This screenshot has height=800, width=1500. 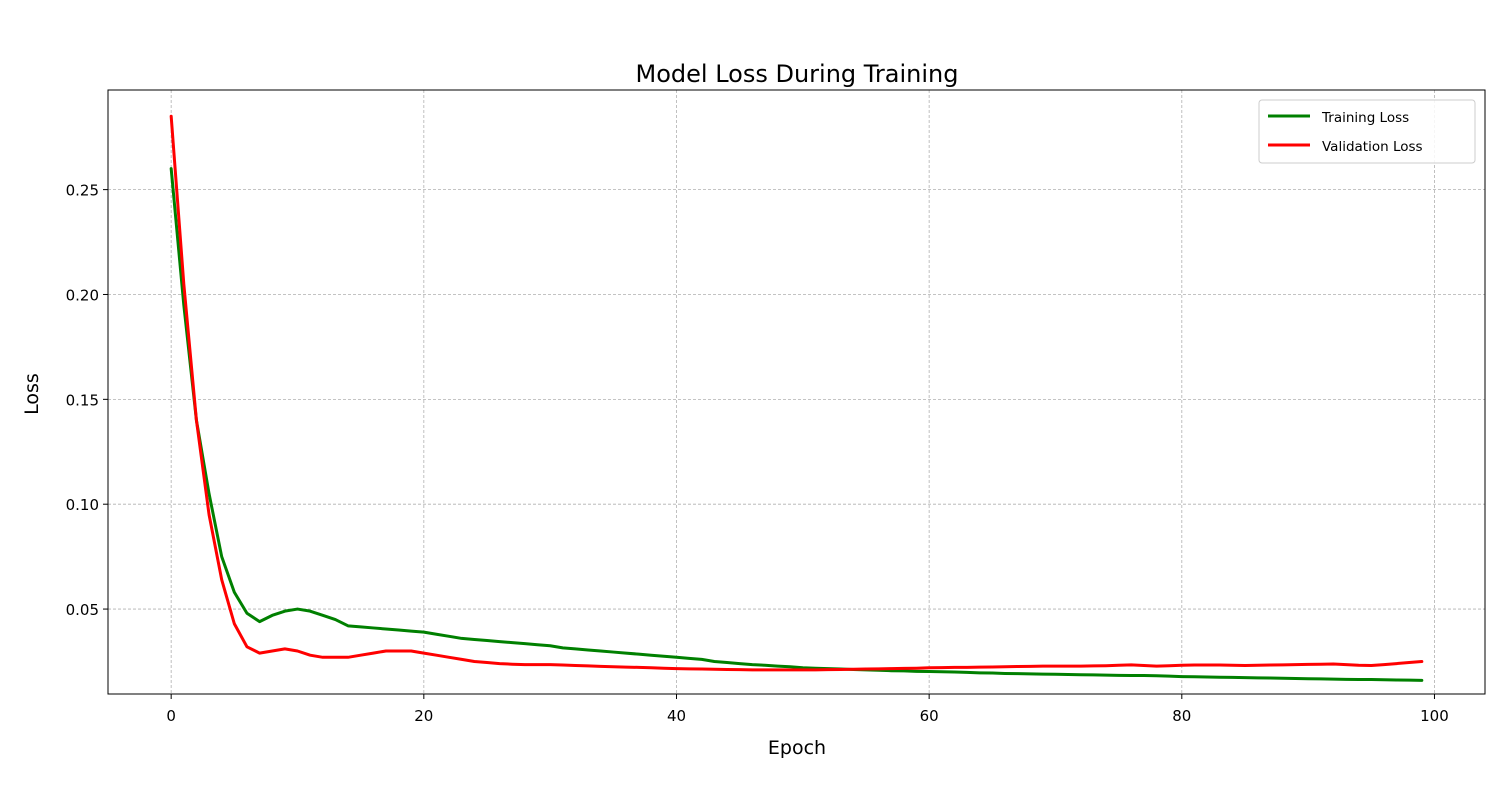 I want to click on x-tick-label: 20, so click(x=423, y=716).